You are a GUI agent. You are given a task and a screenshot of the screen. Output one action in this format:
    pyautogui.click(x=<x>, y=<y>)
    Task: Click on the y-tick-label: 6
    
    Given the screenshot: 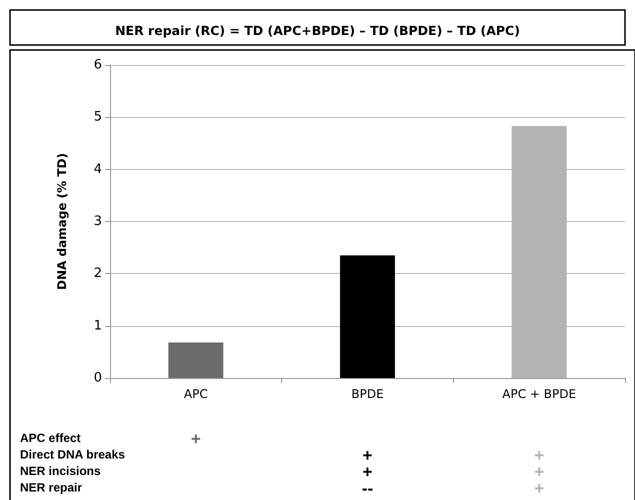 What is the action you would take?
    pyautogui.click(x=98, y=65)
    